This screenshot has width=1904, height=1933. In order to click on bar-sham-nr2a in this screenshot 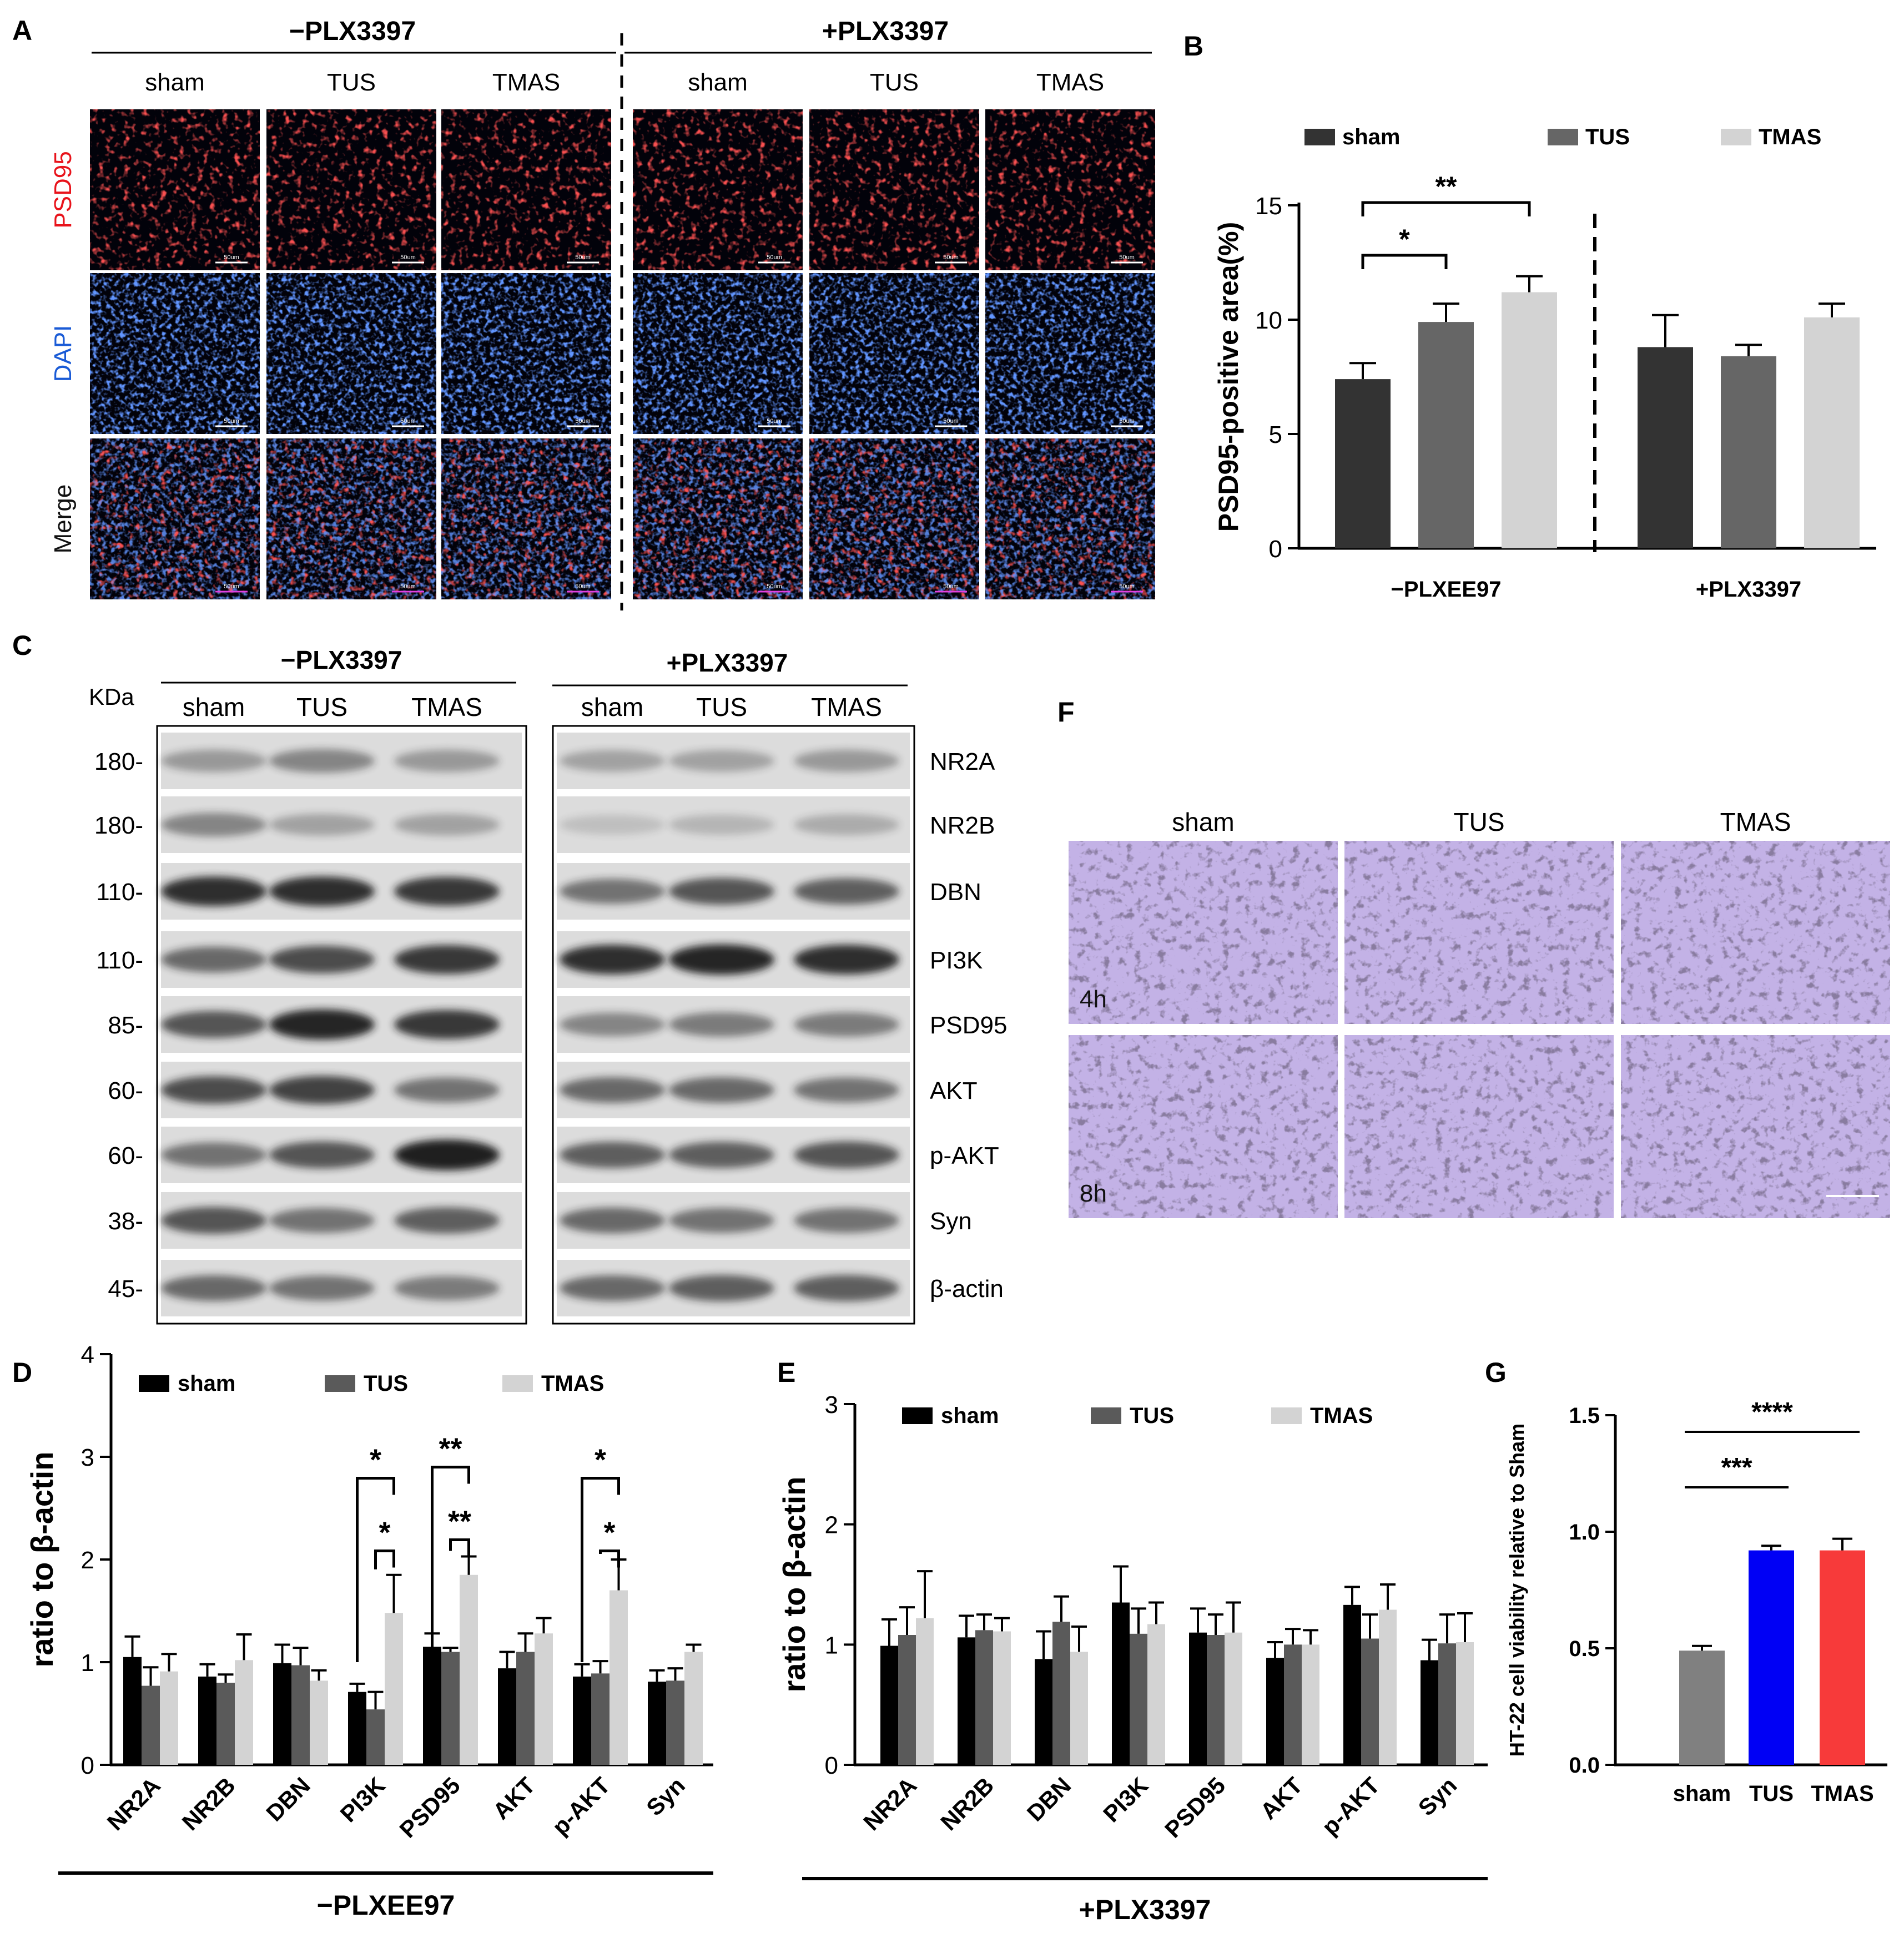, I will do `click(132, 1711)`.